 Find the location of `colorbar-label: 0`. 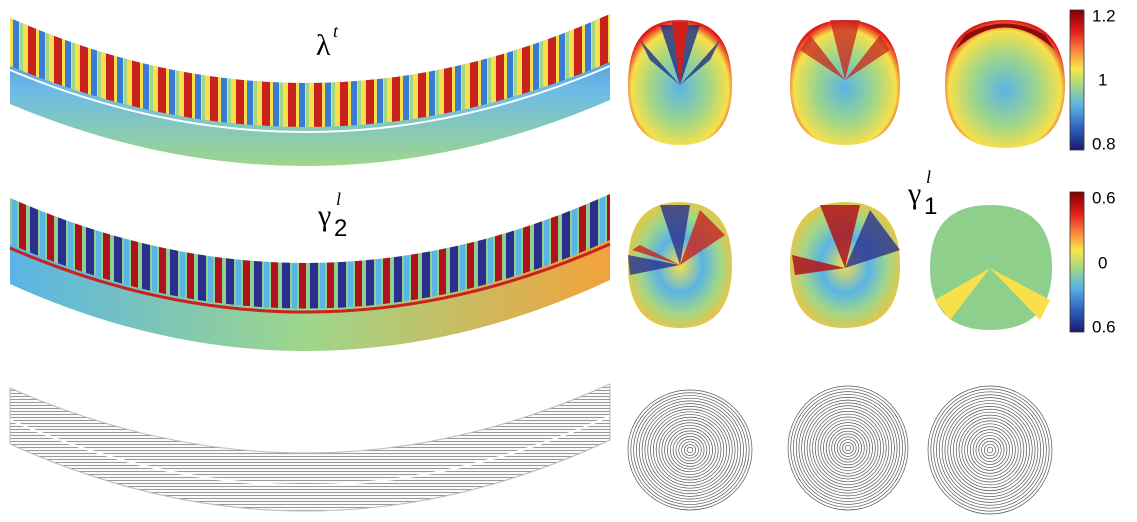

colorbar-label: 0 is located at coordinates (1102, 262).